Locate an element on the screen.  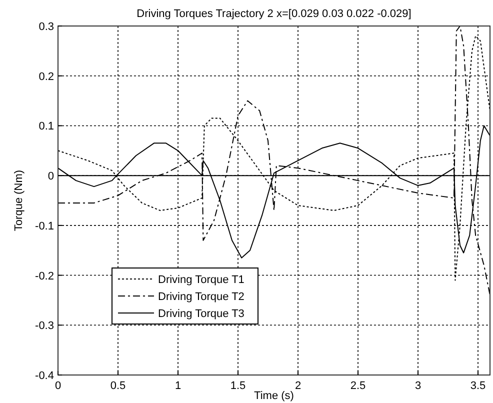
y-tick-label: -0.4 is located at coordinates (44, 376).